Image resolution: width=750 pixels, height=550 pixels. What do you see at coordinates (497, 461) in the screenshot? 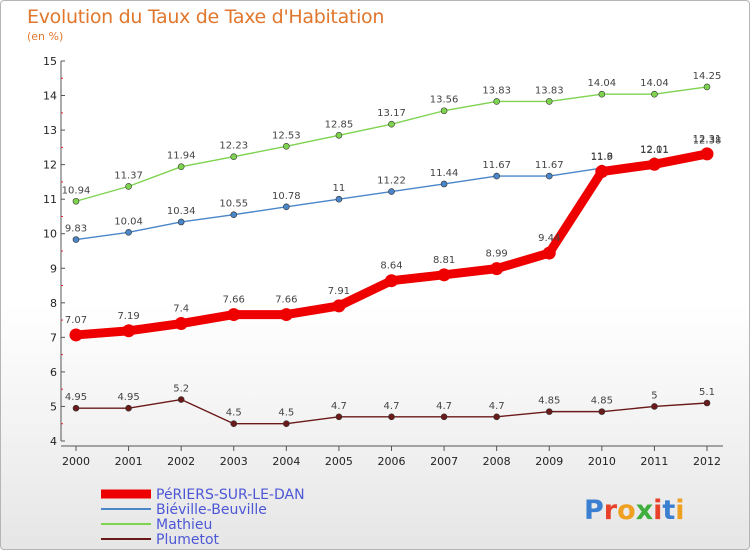
I see `x-tick-label: 2008` at bounding box center [497, 461].